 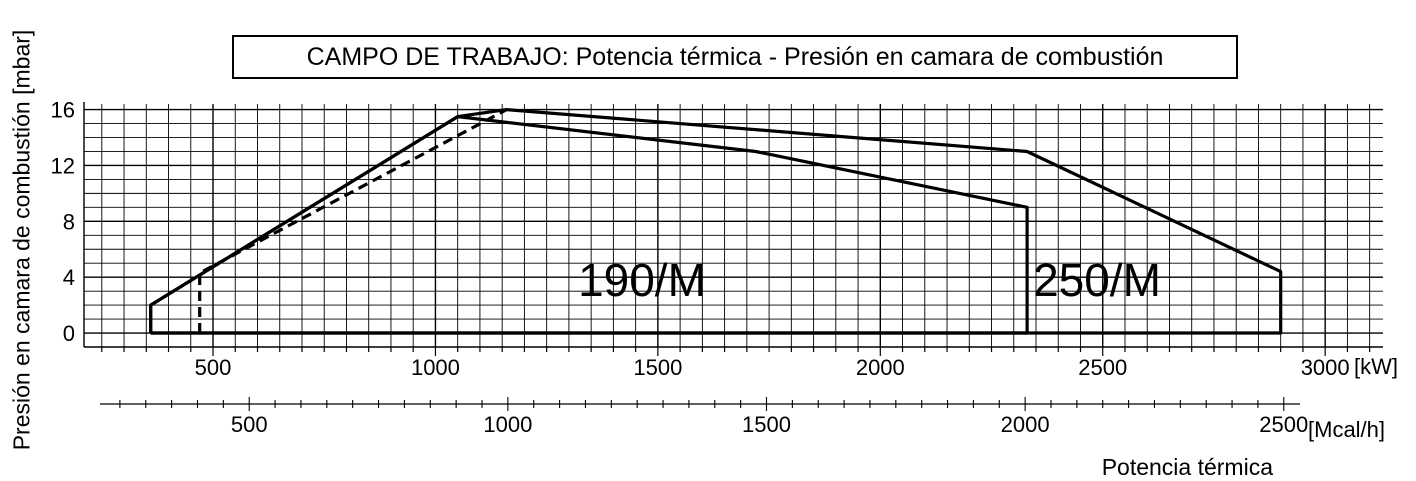 I want to click on x-tick-label: 3000, so click(x=1325, y=367).